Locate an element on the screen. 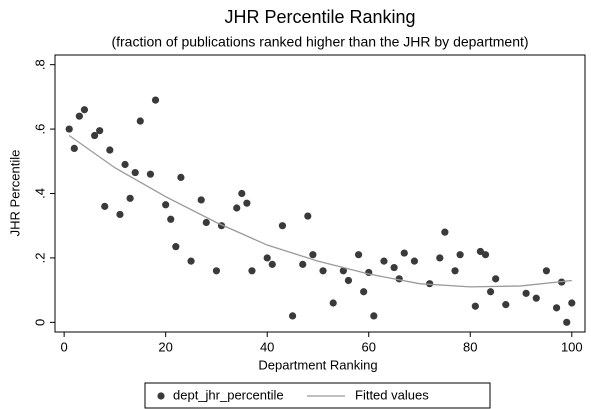  y-tick-label: .6 is located at coordinates (39, 129).